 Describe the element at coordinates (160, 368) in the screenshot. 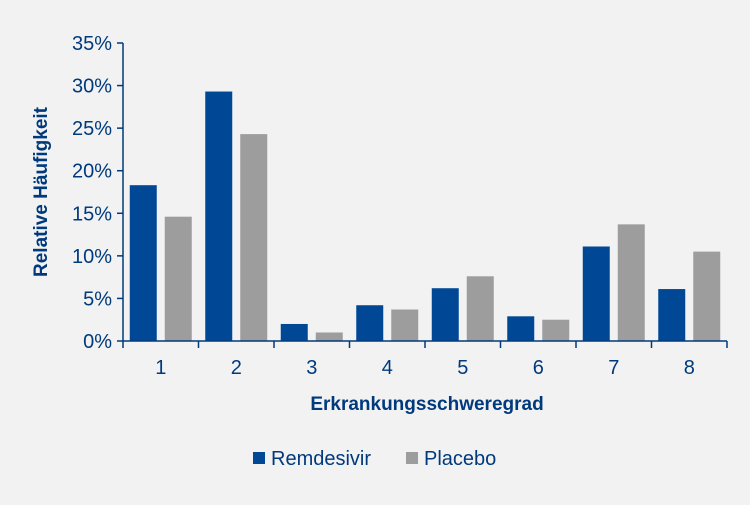

I see `x-tick-label: 1` at that location.